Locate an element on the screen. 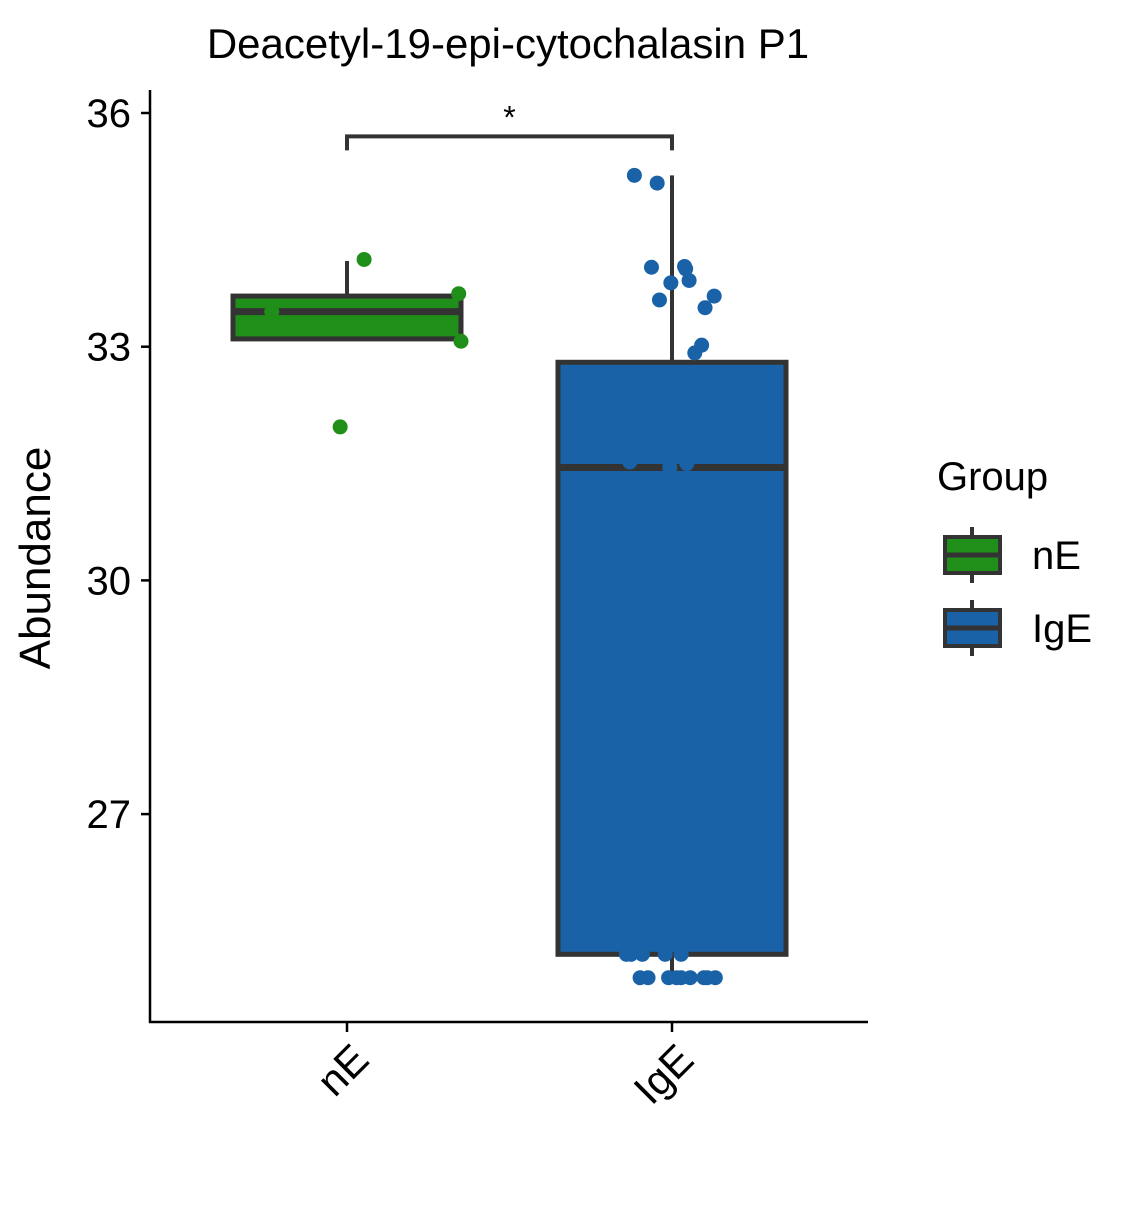  y-tick-label: 27 is located at coordinates (109, 815).